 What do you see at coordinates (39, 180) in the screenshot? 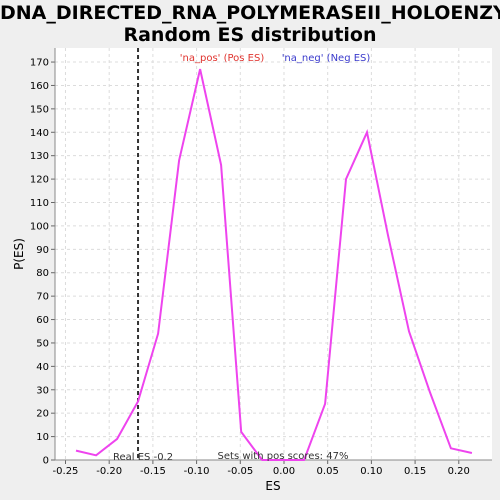
I see `y-tick-label: 120` at bounding box center [39, 180].